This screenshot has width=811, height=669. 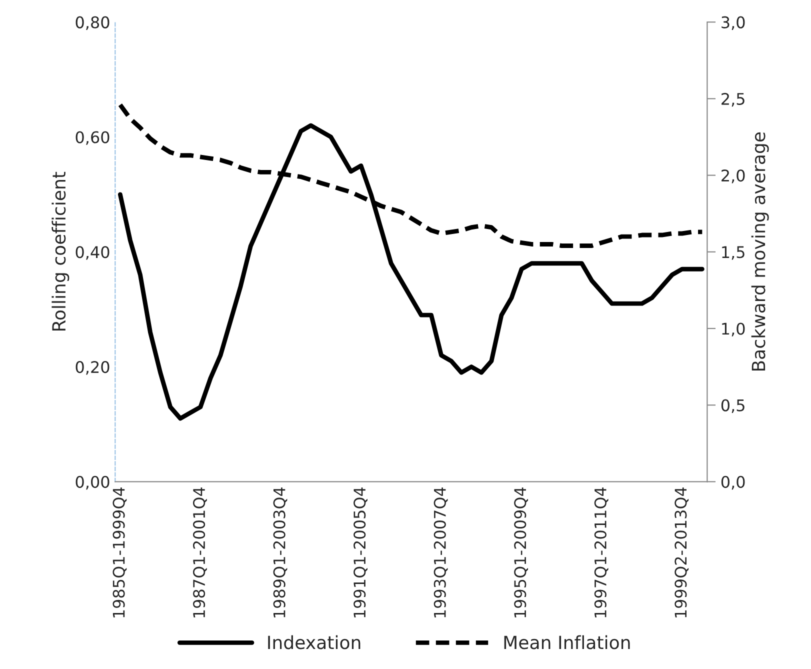 I want to click on y2-tick-label: 1,0, so click(x=733, y=329).